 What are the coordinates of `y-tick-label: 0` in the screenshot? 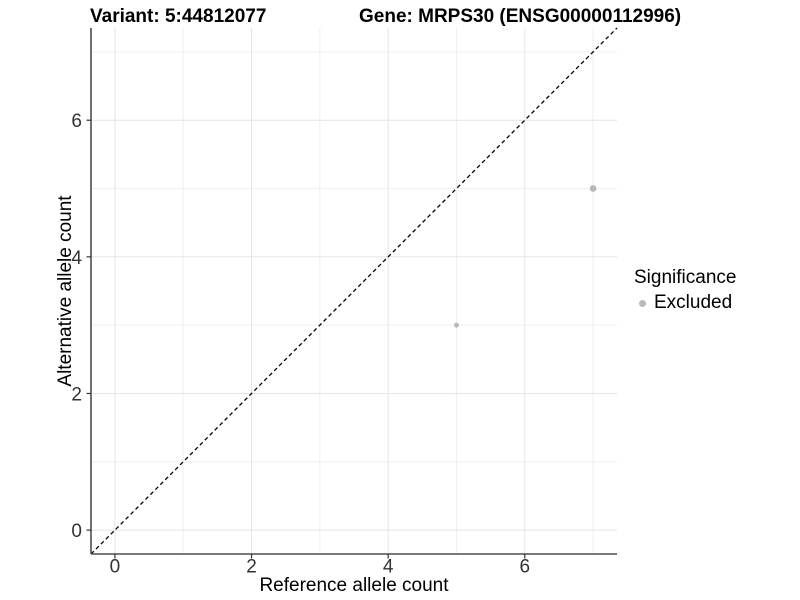 It's located at (76, 531).